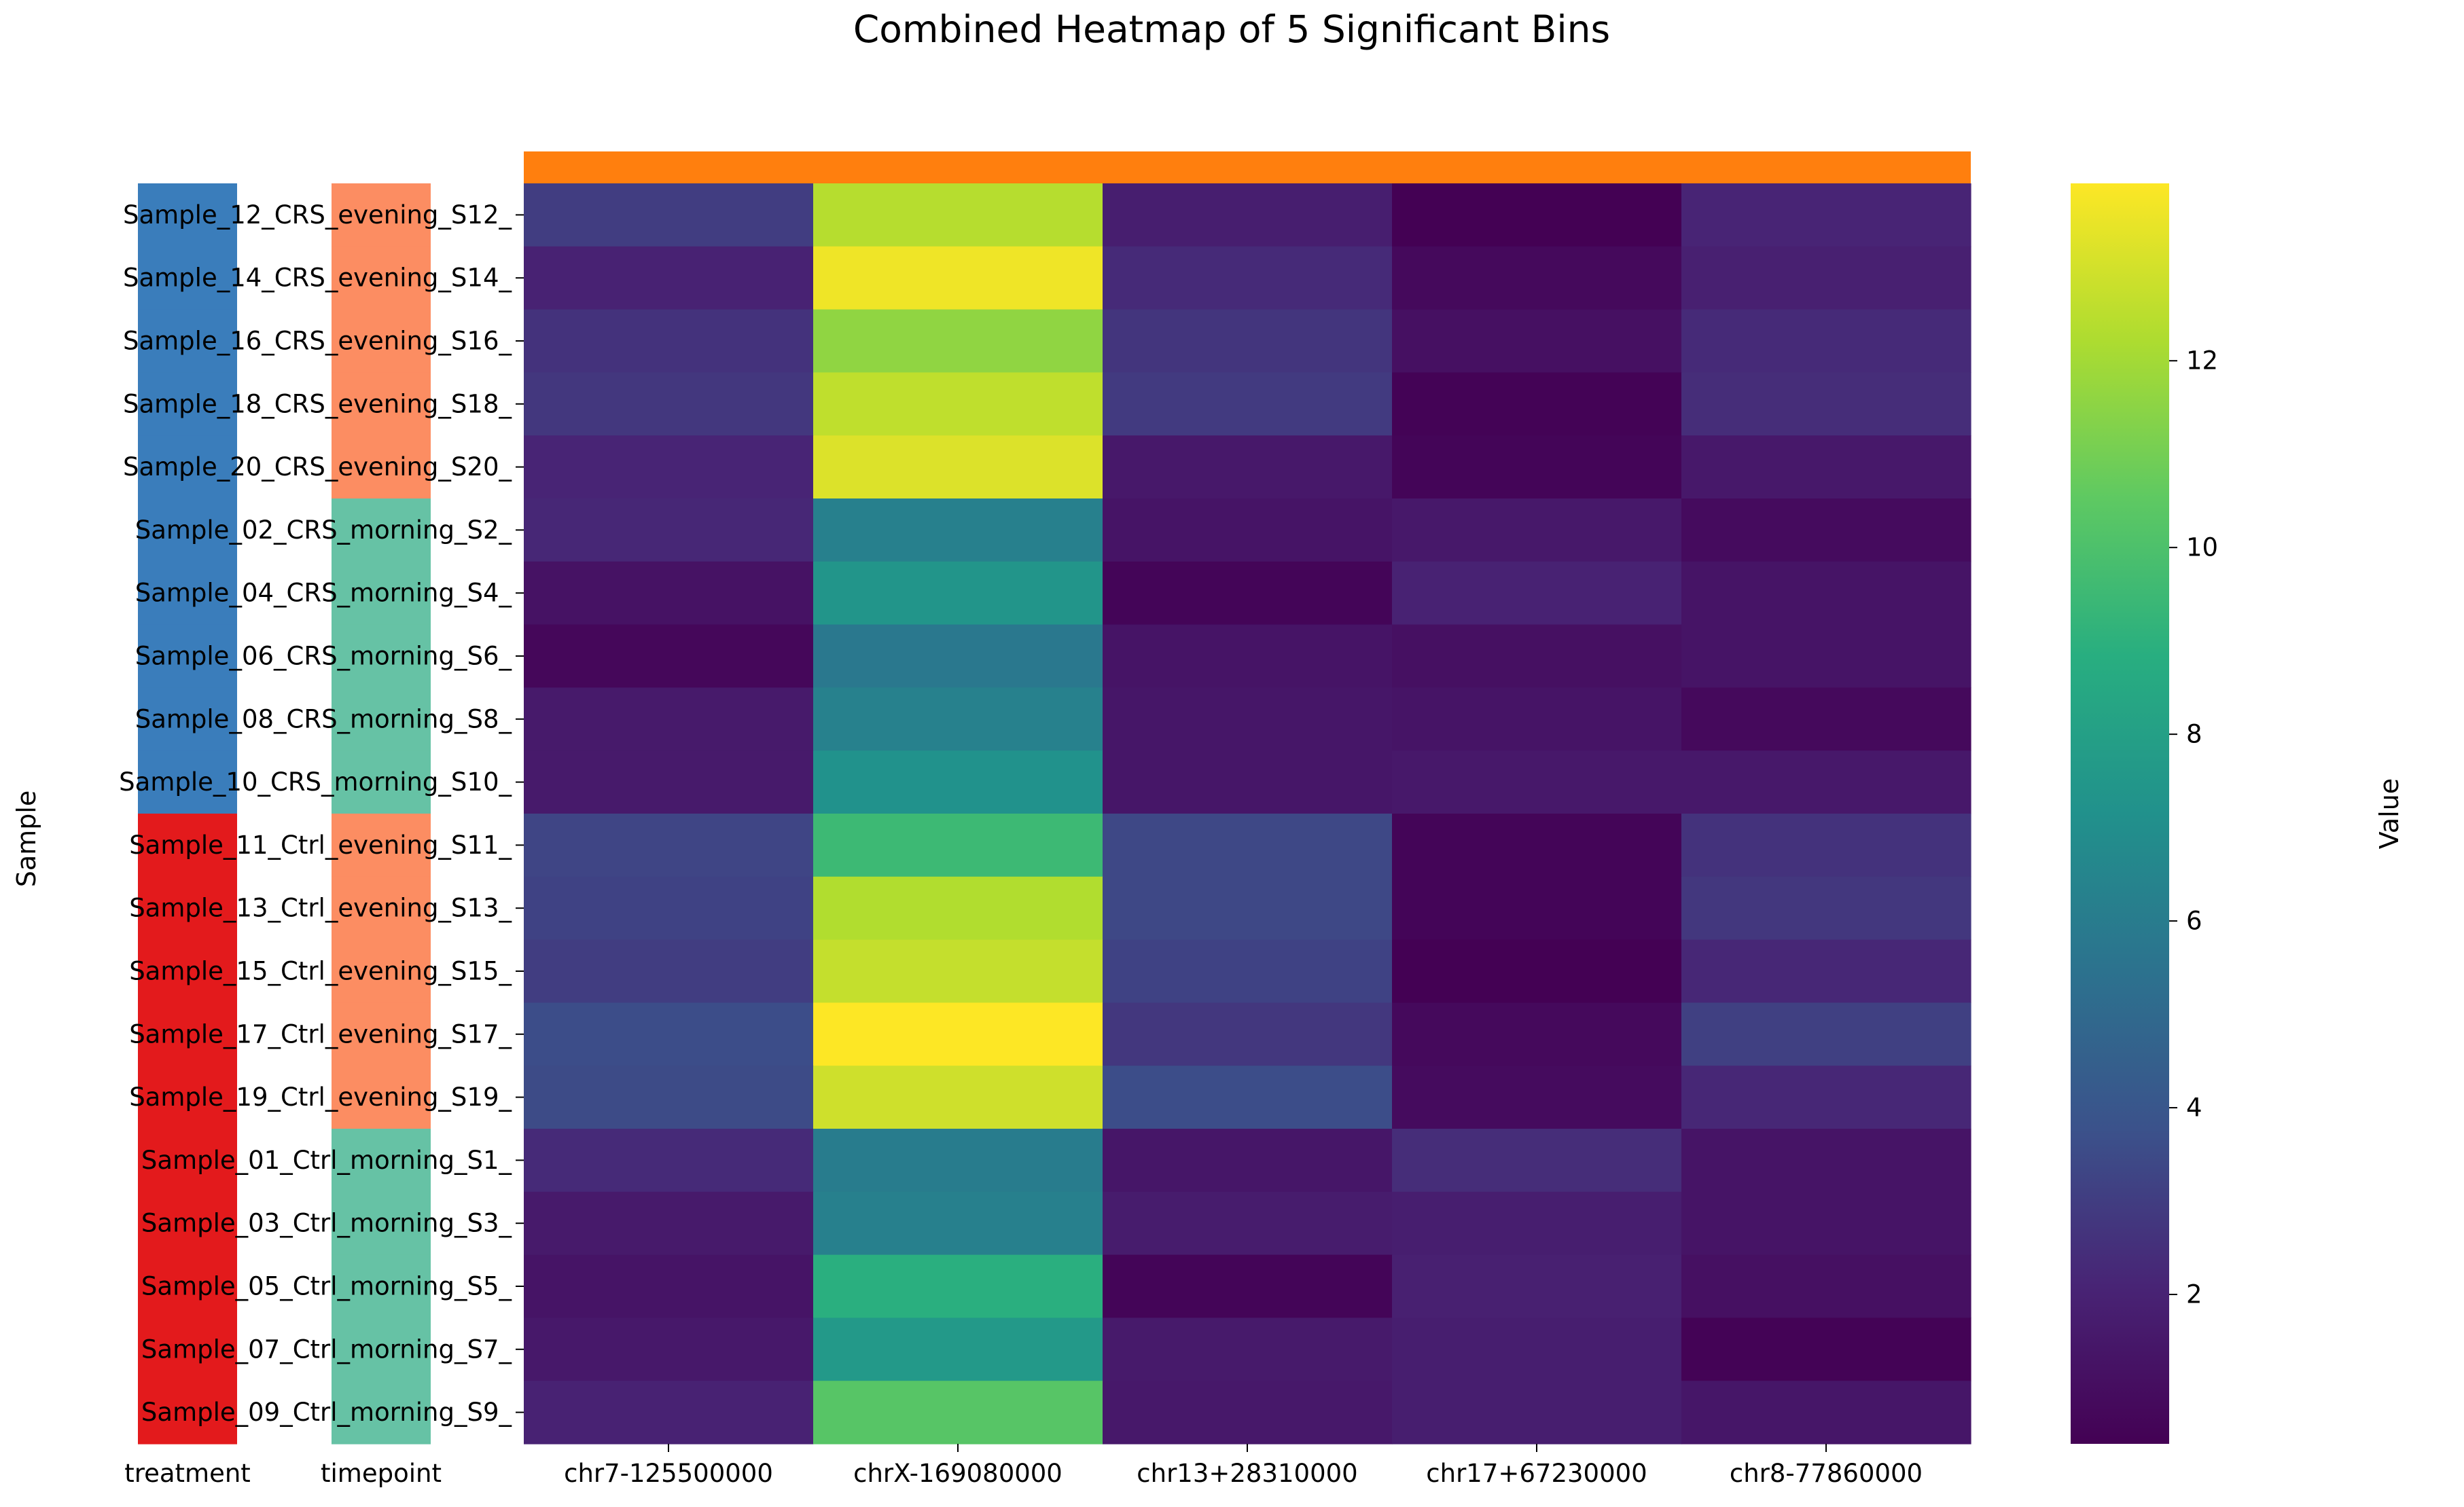 The width and height of the screenshot is (2464, 1507). I want to click on column-group-bar, so click(1247, 167).